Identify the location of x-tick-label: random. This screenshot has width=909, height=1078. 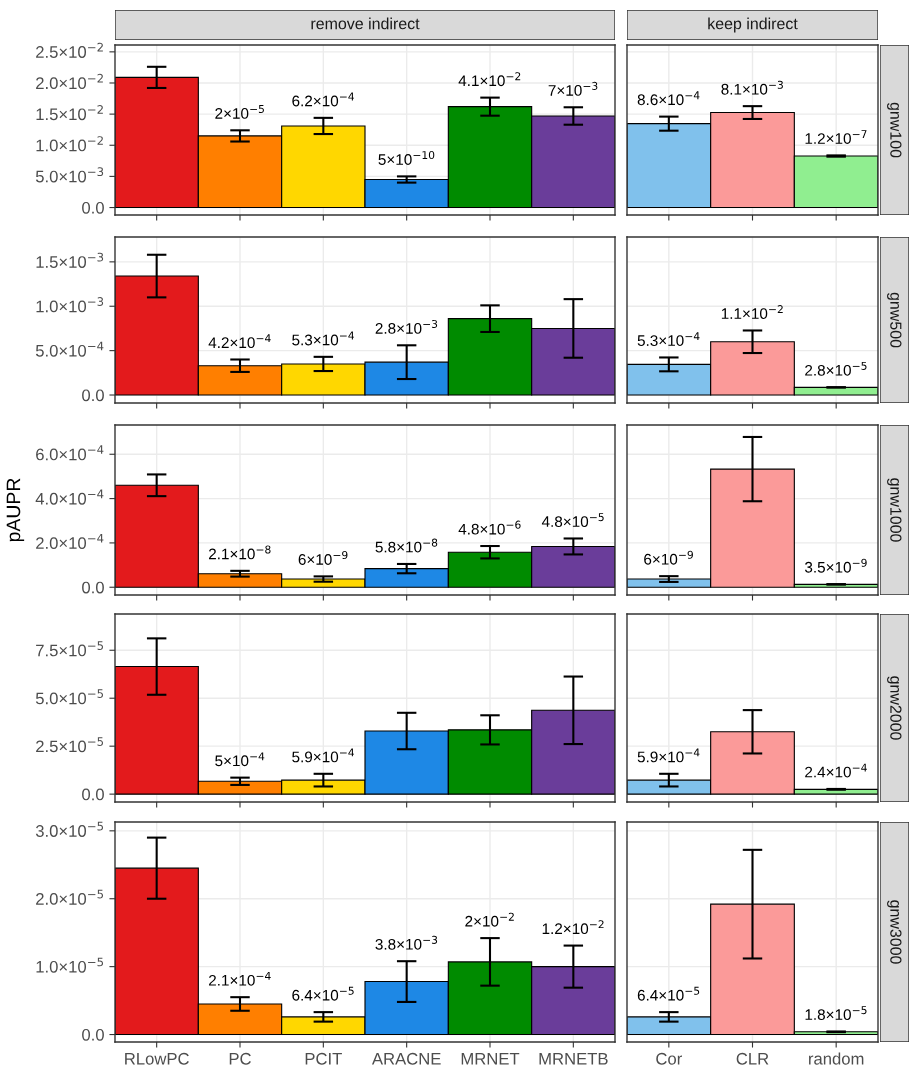
(836, 1058).